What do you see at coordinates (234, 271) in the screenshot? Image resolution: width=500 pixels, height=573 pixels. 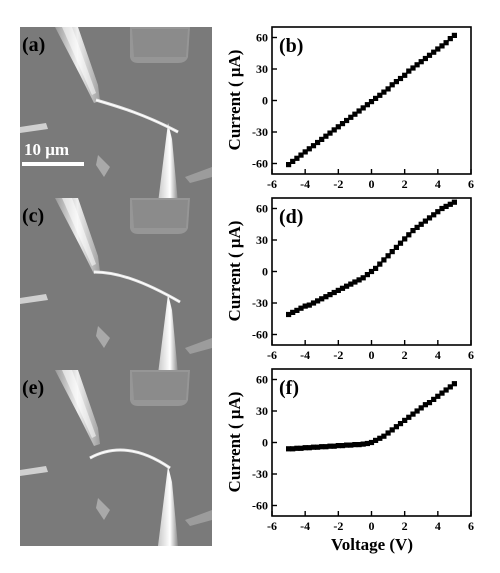 I see `y-axis-title-d: Current ( μA)` at bounding box center [234, 271].